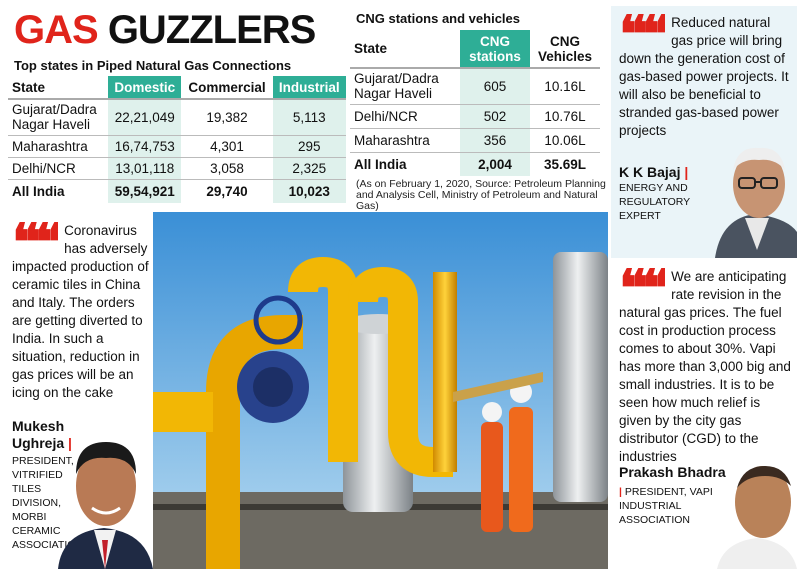 The image size is (799, 576). What do you see at coordinates (227, 88) in the screenshot?
I see `column-header-commercial: Commercial` at bounding box center [227, 88].